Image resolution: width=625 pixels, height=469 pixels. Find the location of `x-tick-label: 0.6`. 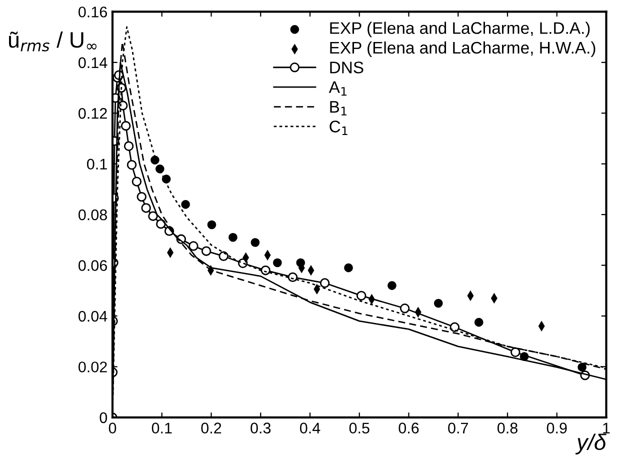

x-tick-label: 0.6 is located at coordinates (408, 428).